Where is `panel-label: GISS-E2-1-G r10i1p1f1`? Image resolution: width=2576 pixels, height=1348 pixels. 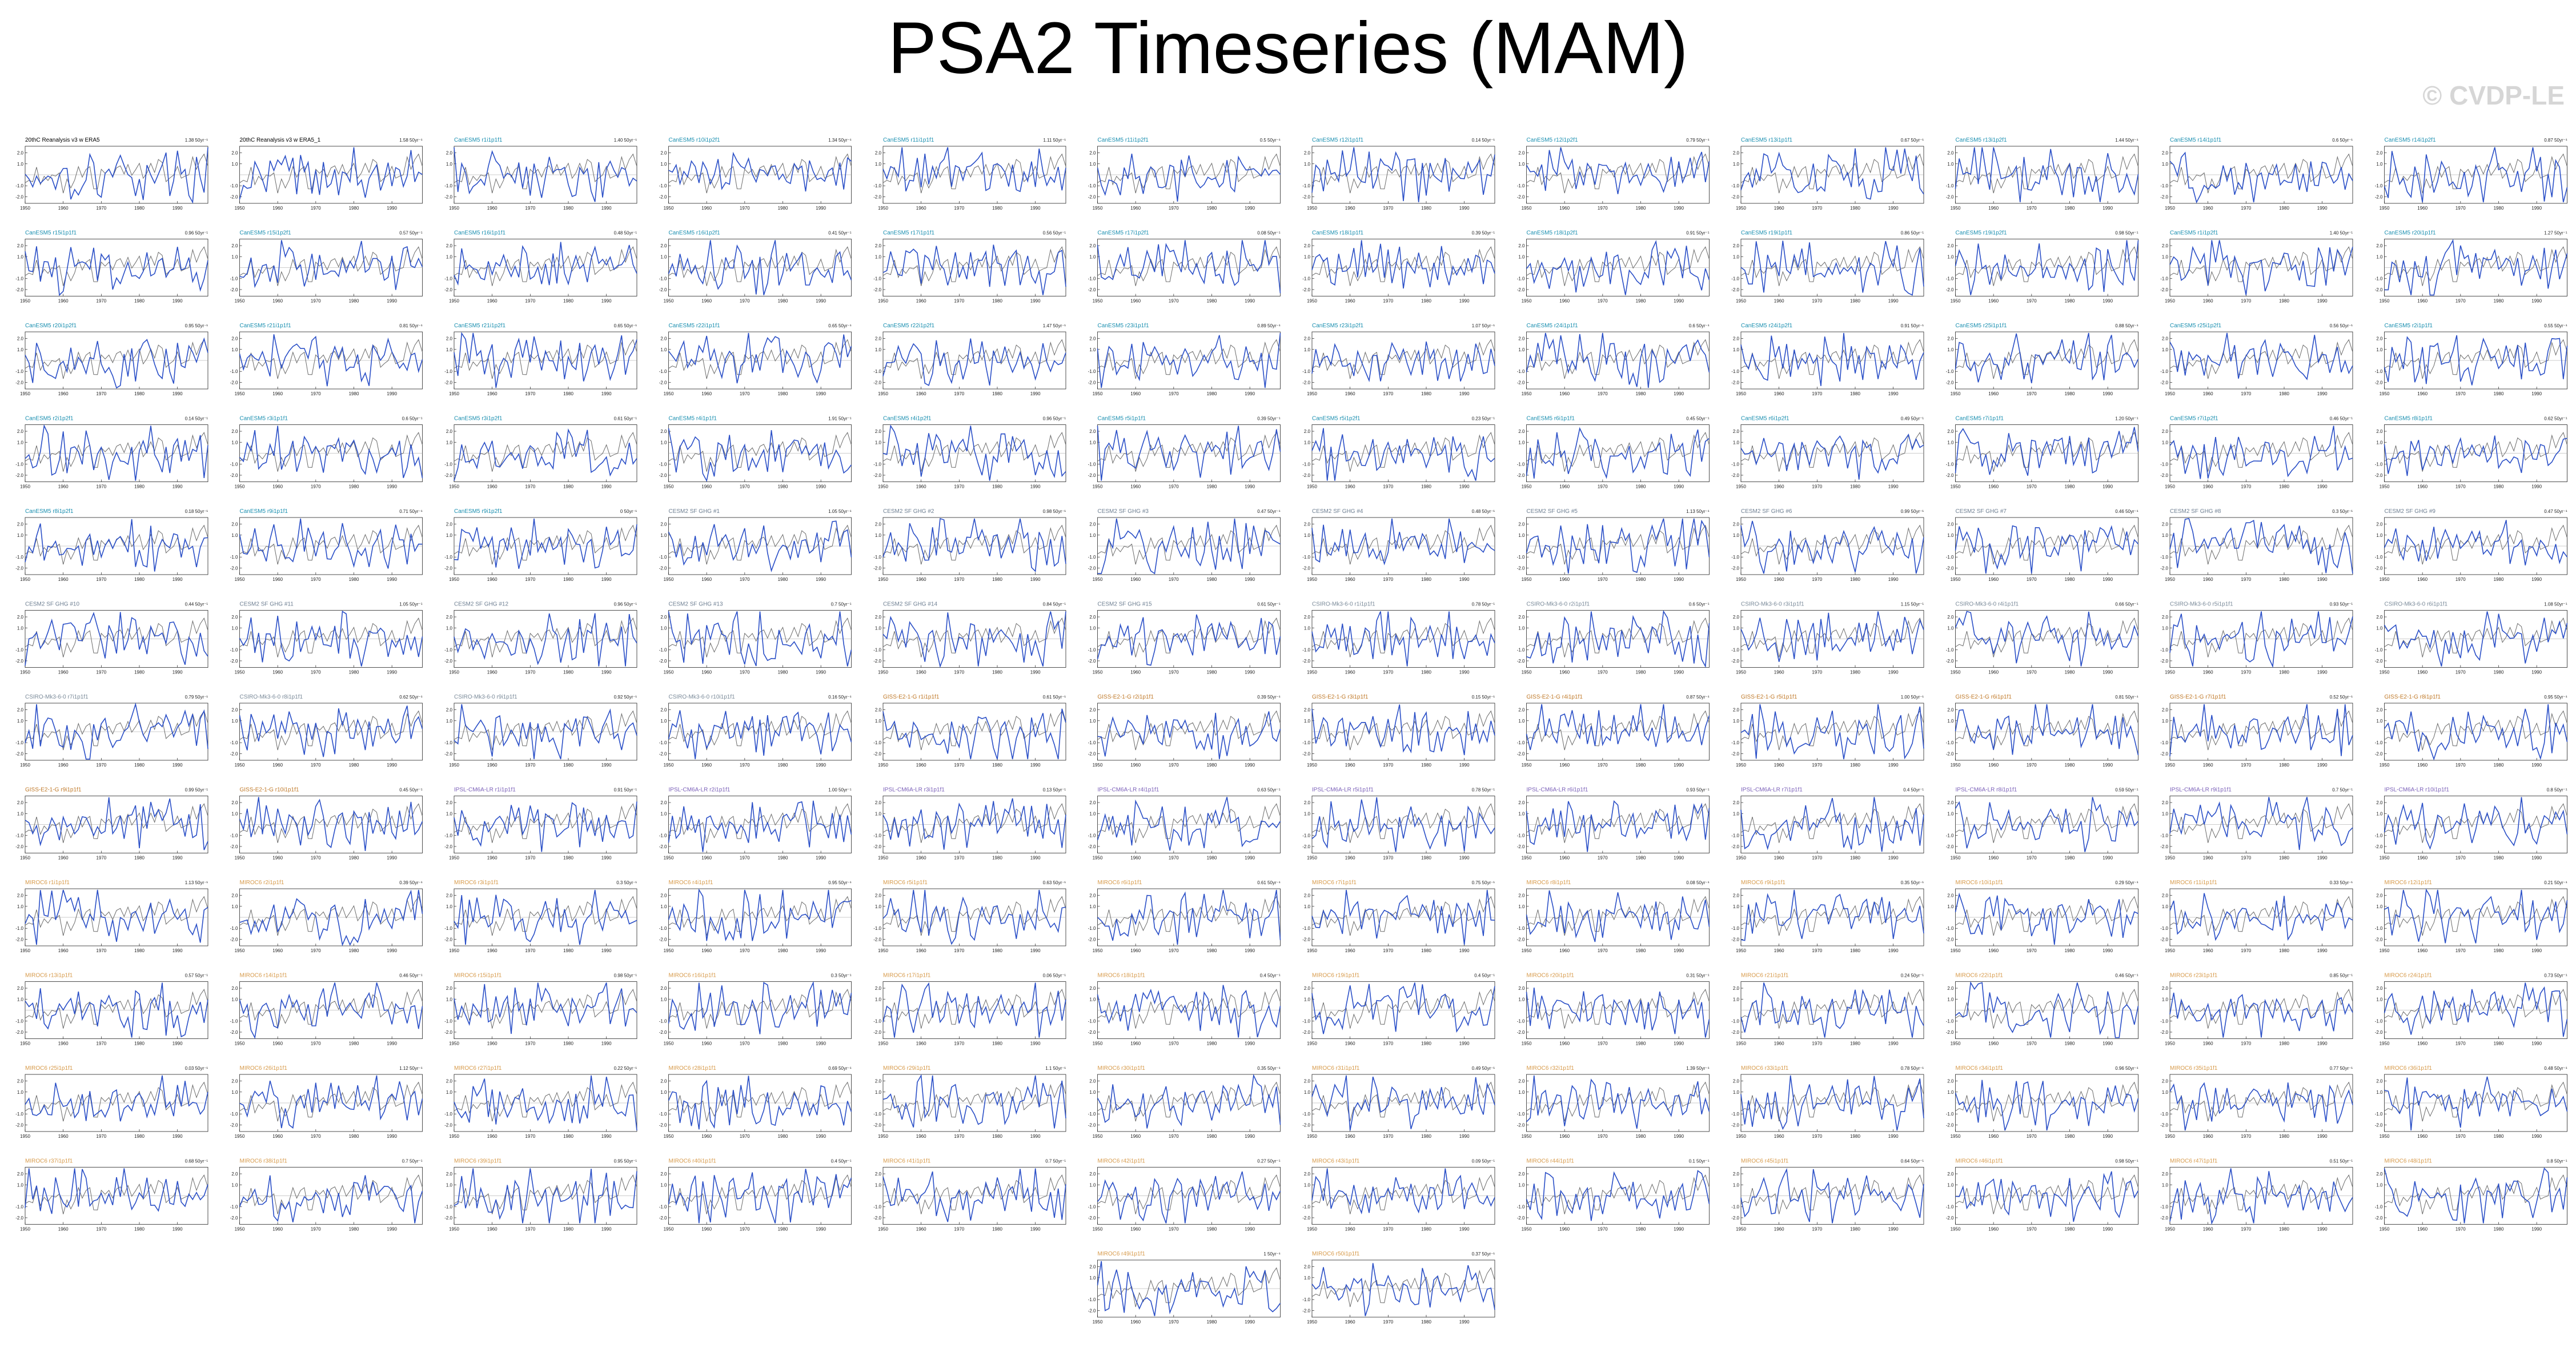 panel-label: GISS-E2-1-G r10i1p1f1 is located at coordinates (269, 790).